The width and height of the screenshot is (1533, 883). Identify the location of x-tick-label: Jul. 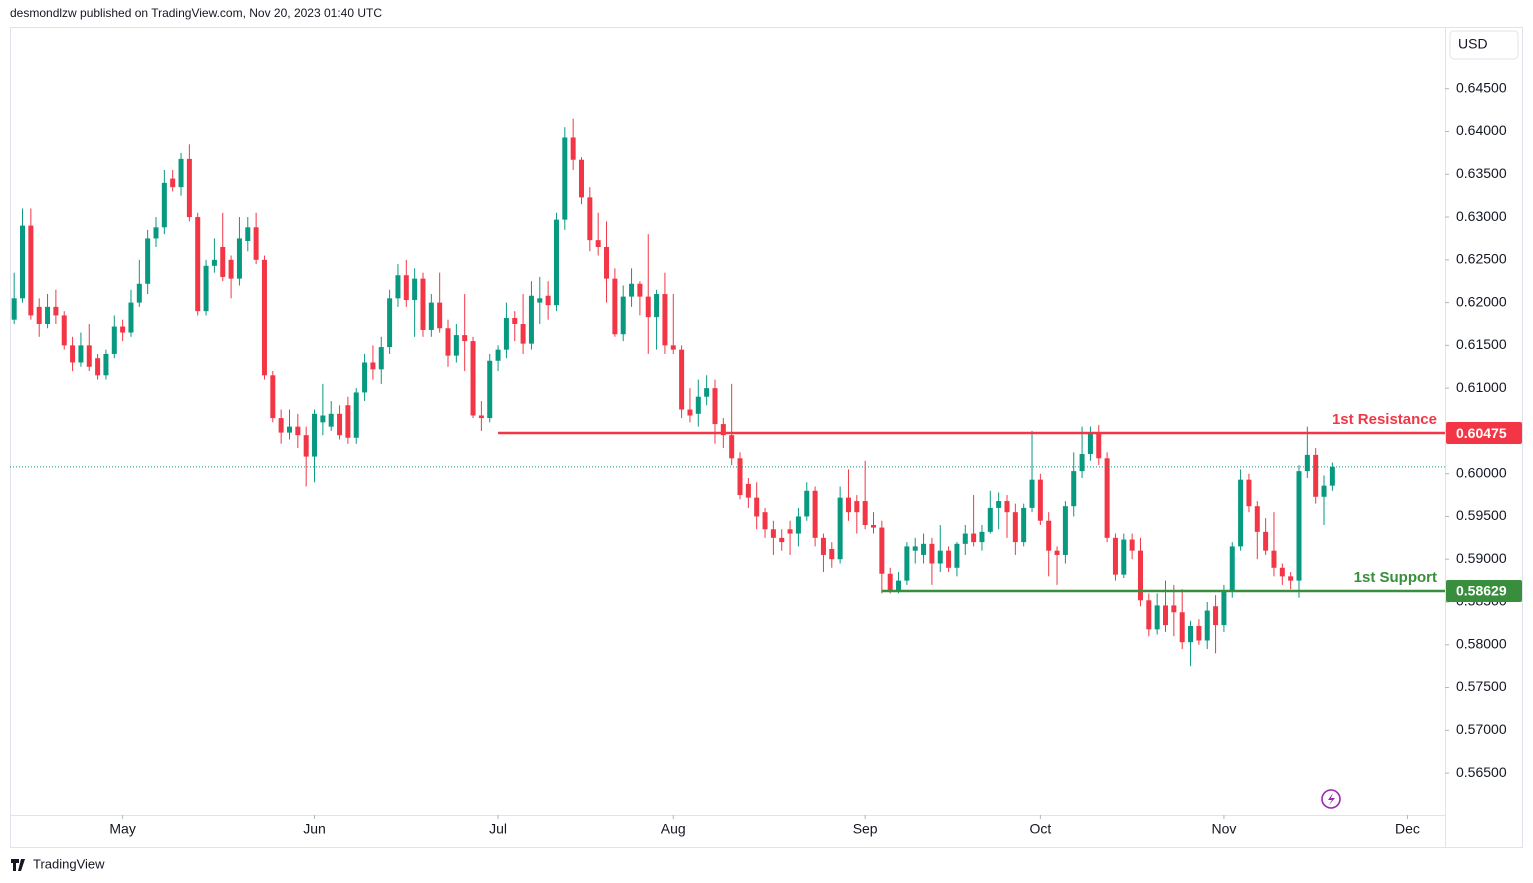
(498, 829).